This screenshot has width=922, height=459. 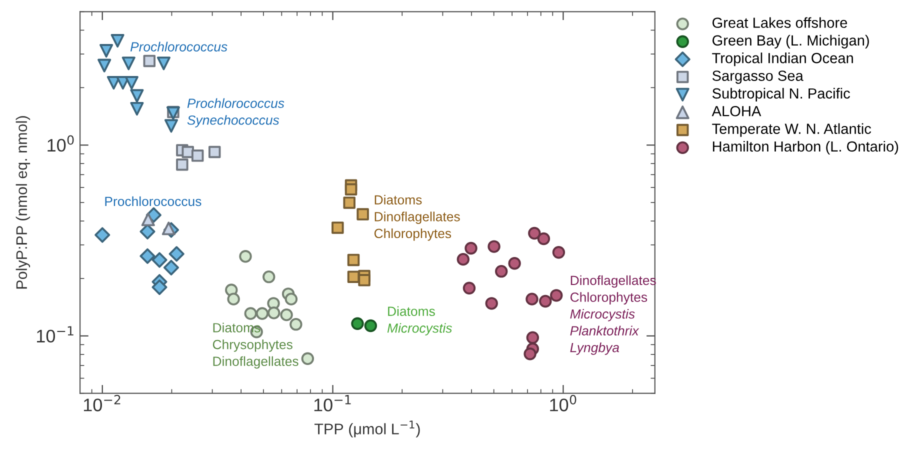 I want to click on annotation: Diatoms Dinoflagellates Chlorophytes, so click(x=417, y=217).